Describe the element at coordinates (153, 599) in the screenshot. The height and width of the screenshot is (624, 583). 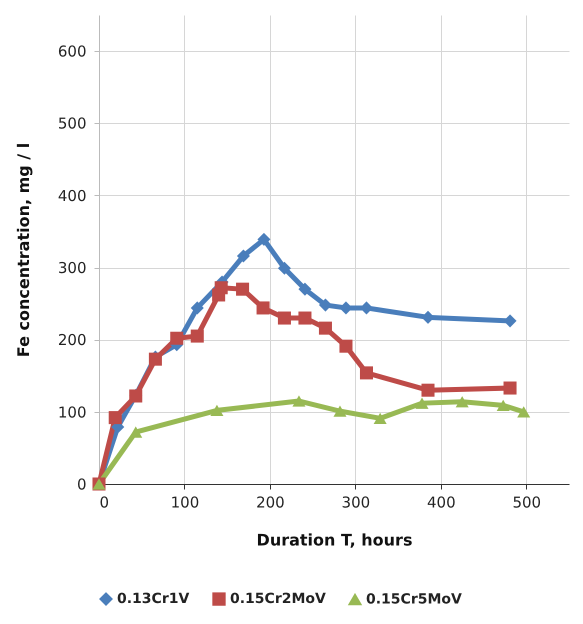
I see `legend-label: 0.13Cr1V` at that location.